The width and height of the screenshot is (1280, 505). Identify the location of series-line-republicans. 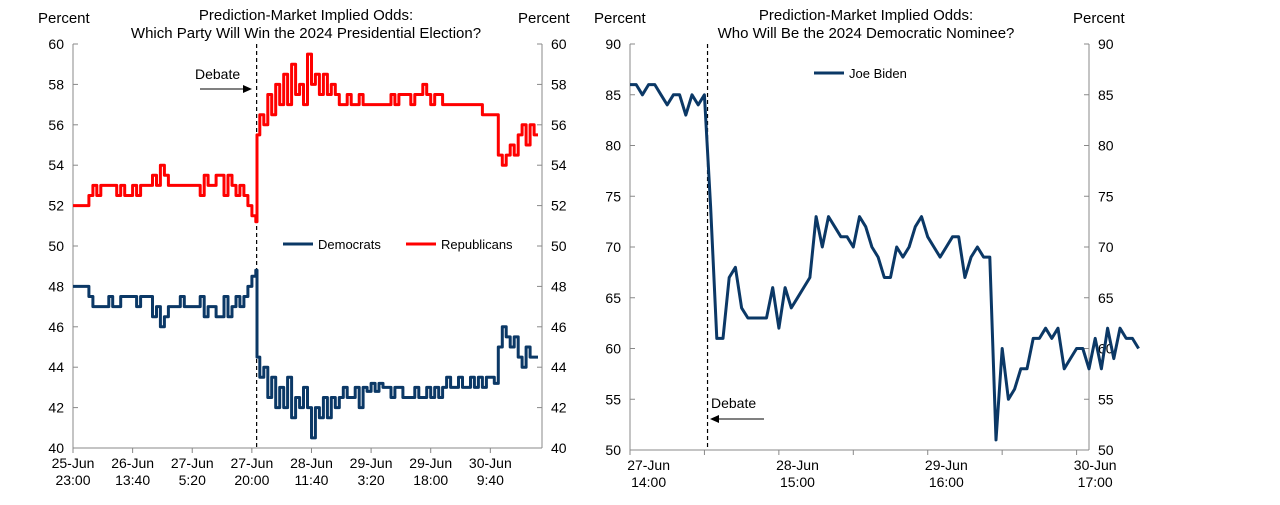
(305, 138).